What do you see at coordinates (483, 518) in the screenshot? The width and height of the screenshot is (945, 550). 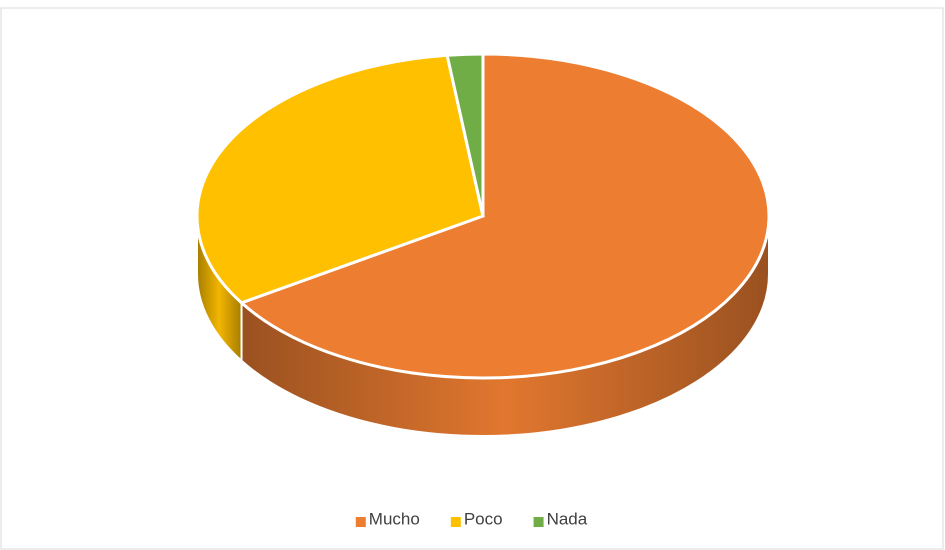 I see `legend-label: Poco` at bounding box center [483, 518].